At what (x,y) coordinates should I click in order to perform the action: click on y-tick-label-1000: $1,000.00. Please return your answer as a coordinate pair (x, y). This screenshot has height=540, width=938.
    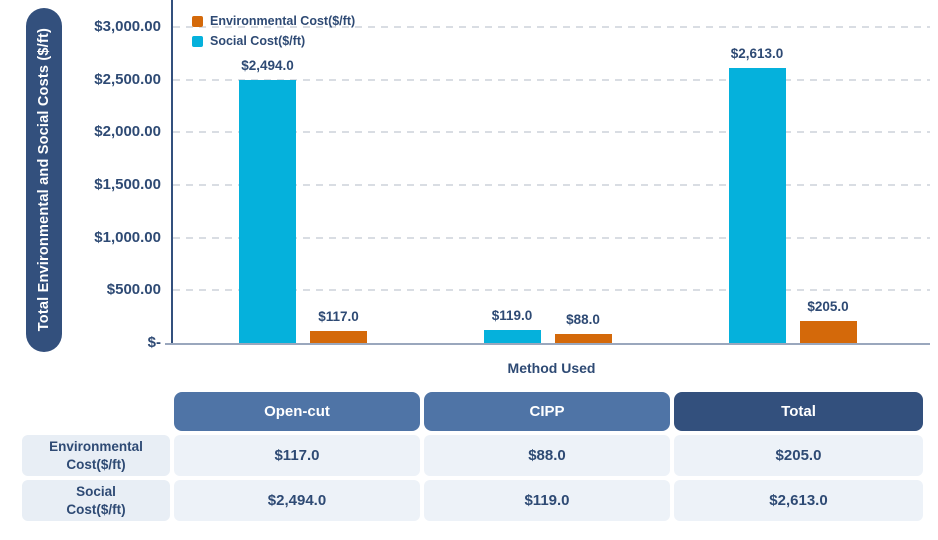
    Looking at the image, I should click on (127, 237).